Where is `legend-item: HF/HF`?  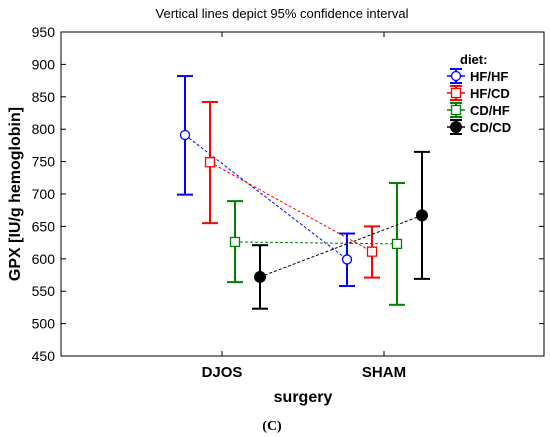 legend-item: HF/HF is located at coordinates (477, 76).